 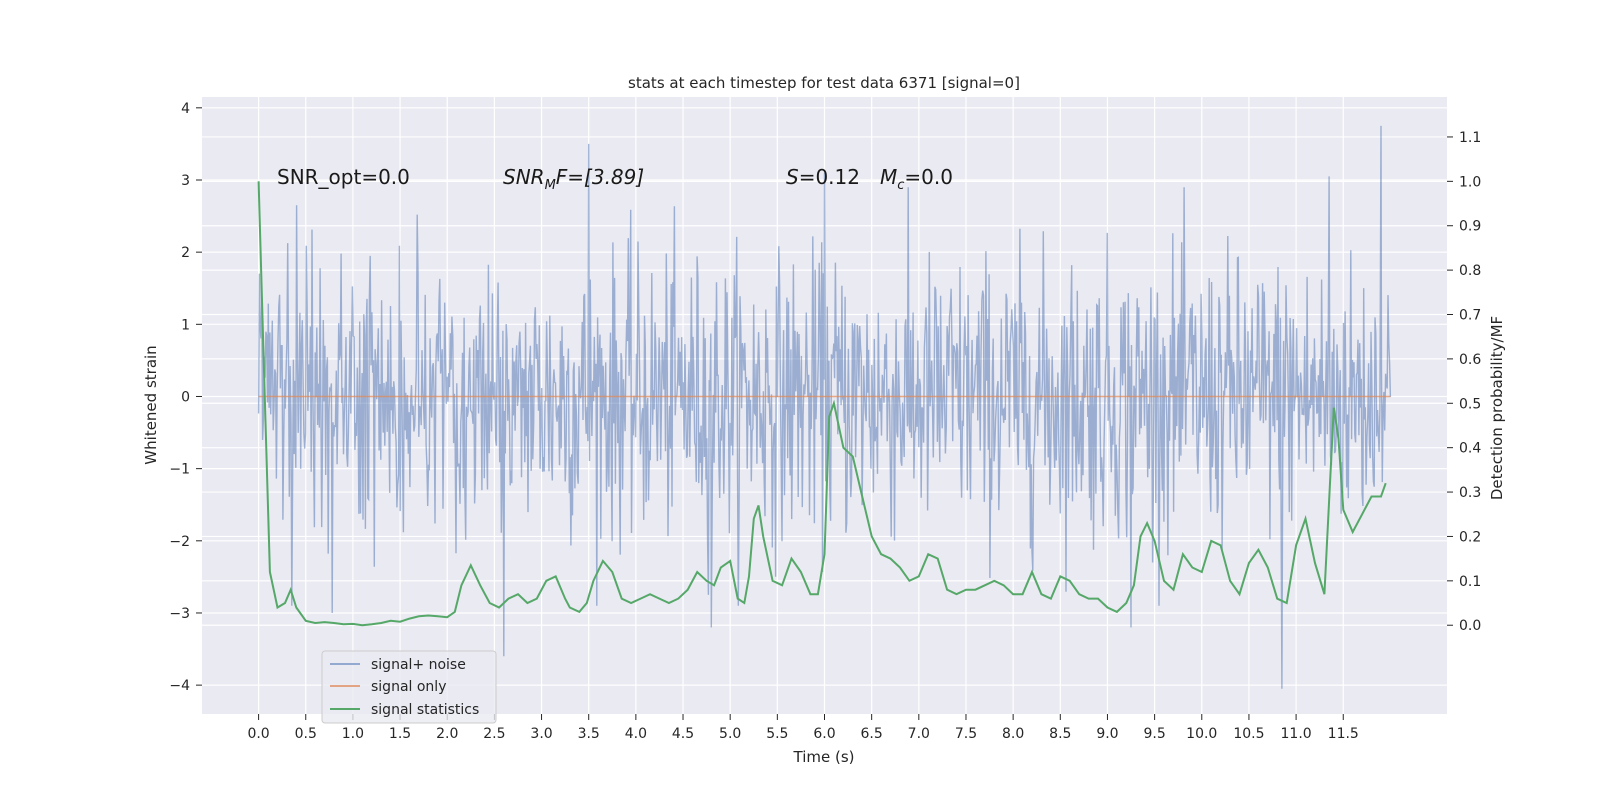 I want to click on x-tick-label: 3.5, so click(x=589, y=734).